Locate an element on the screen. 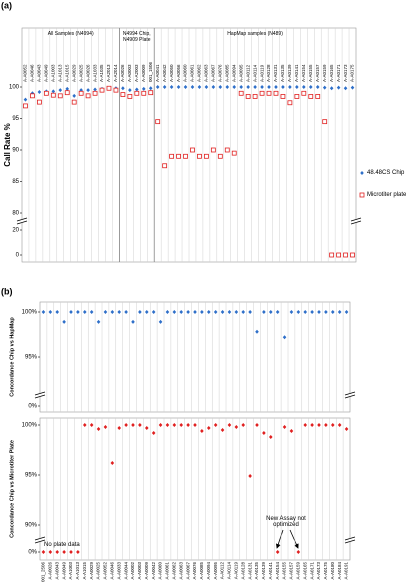  panel-label: (a) is located at coordinates (6, 5).